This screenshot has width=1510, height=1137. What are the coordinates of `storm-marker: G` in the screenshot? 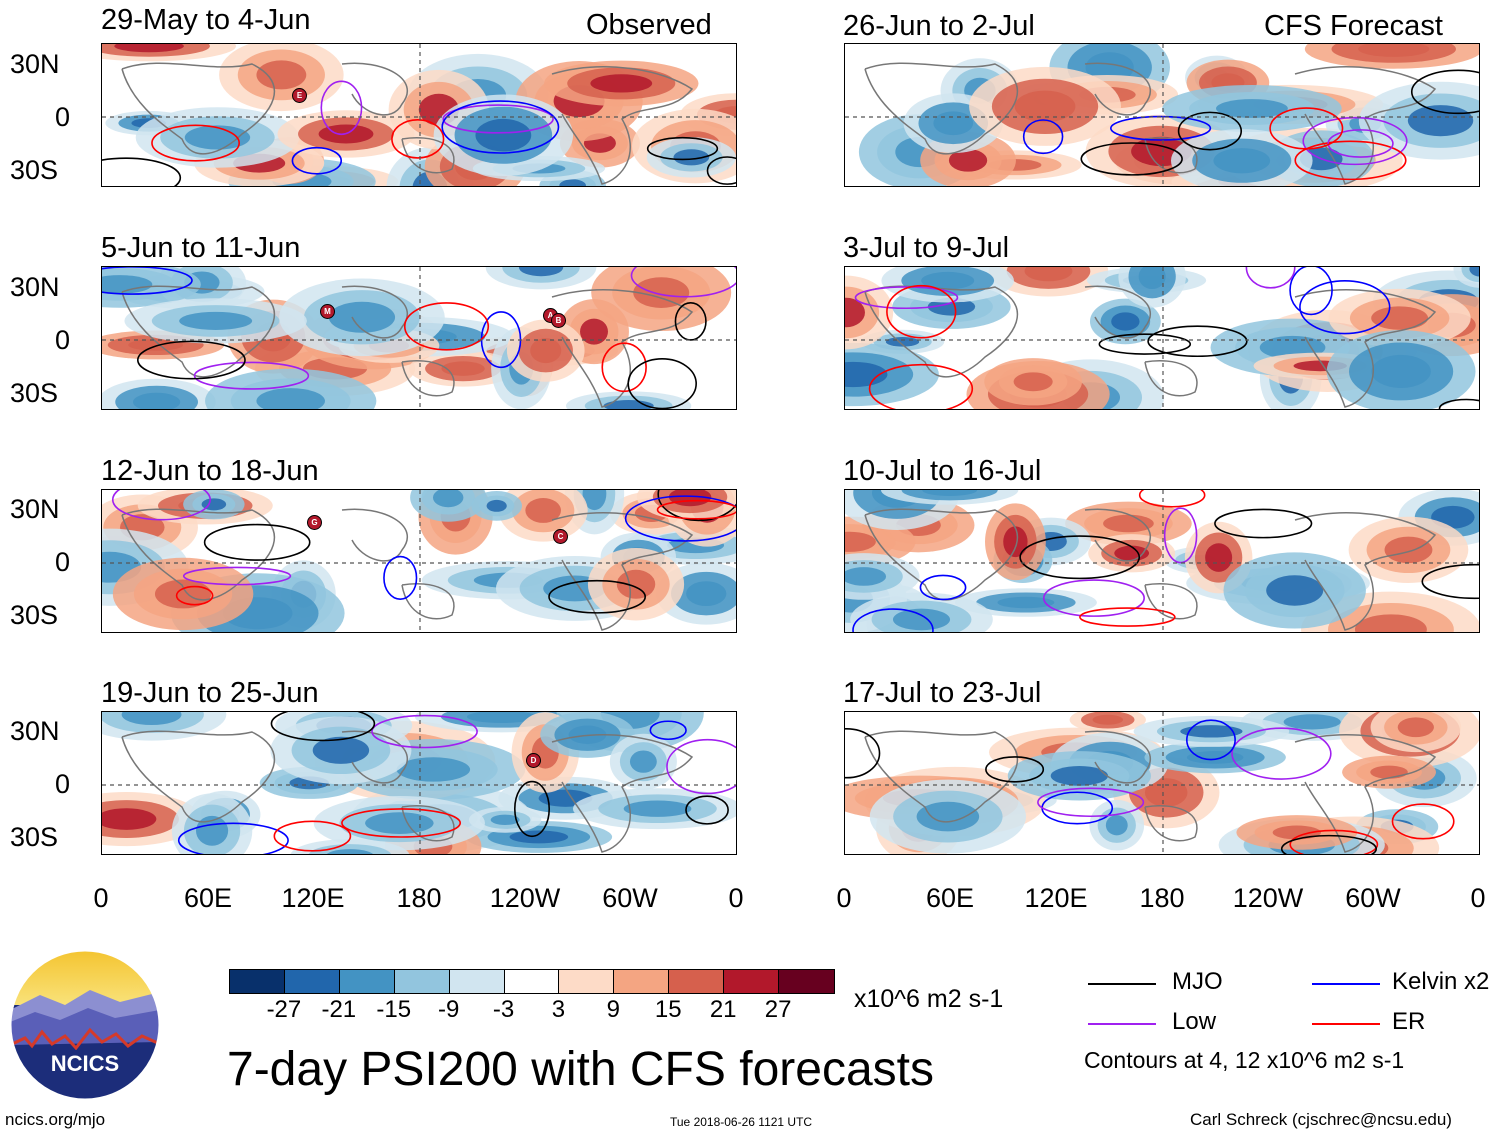 It's located at (314, 522).